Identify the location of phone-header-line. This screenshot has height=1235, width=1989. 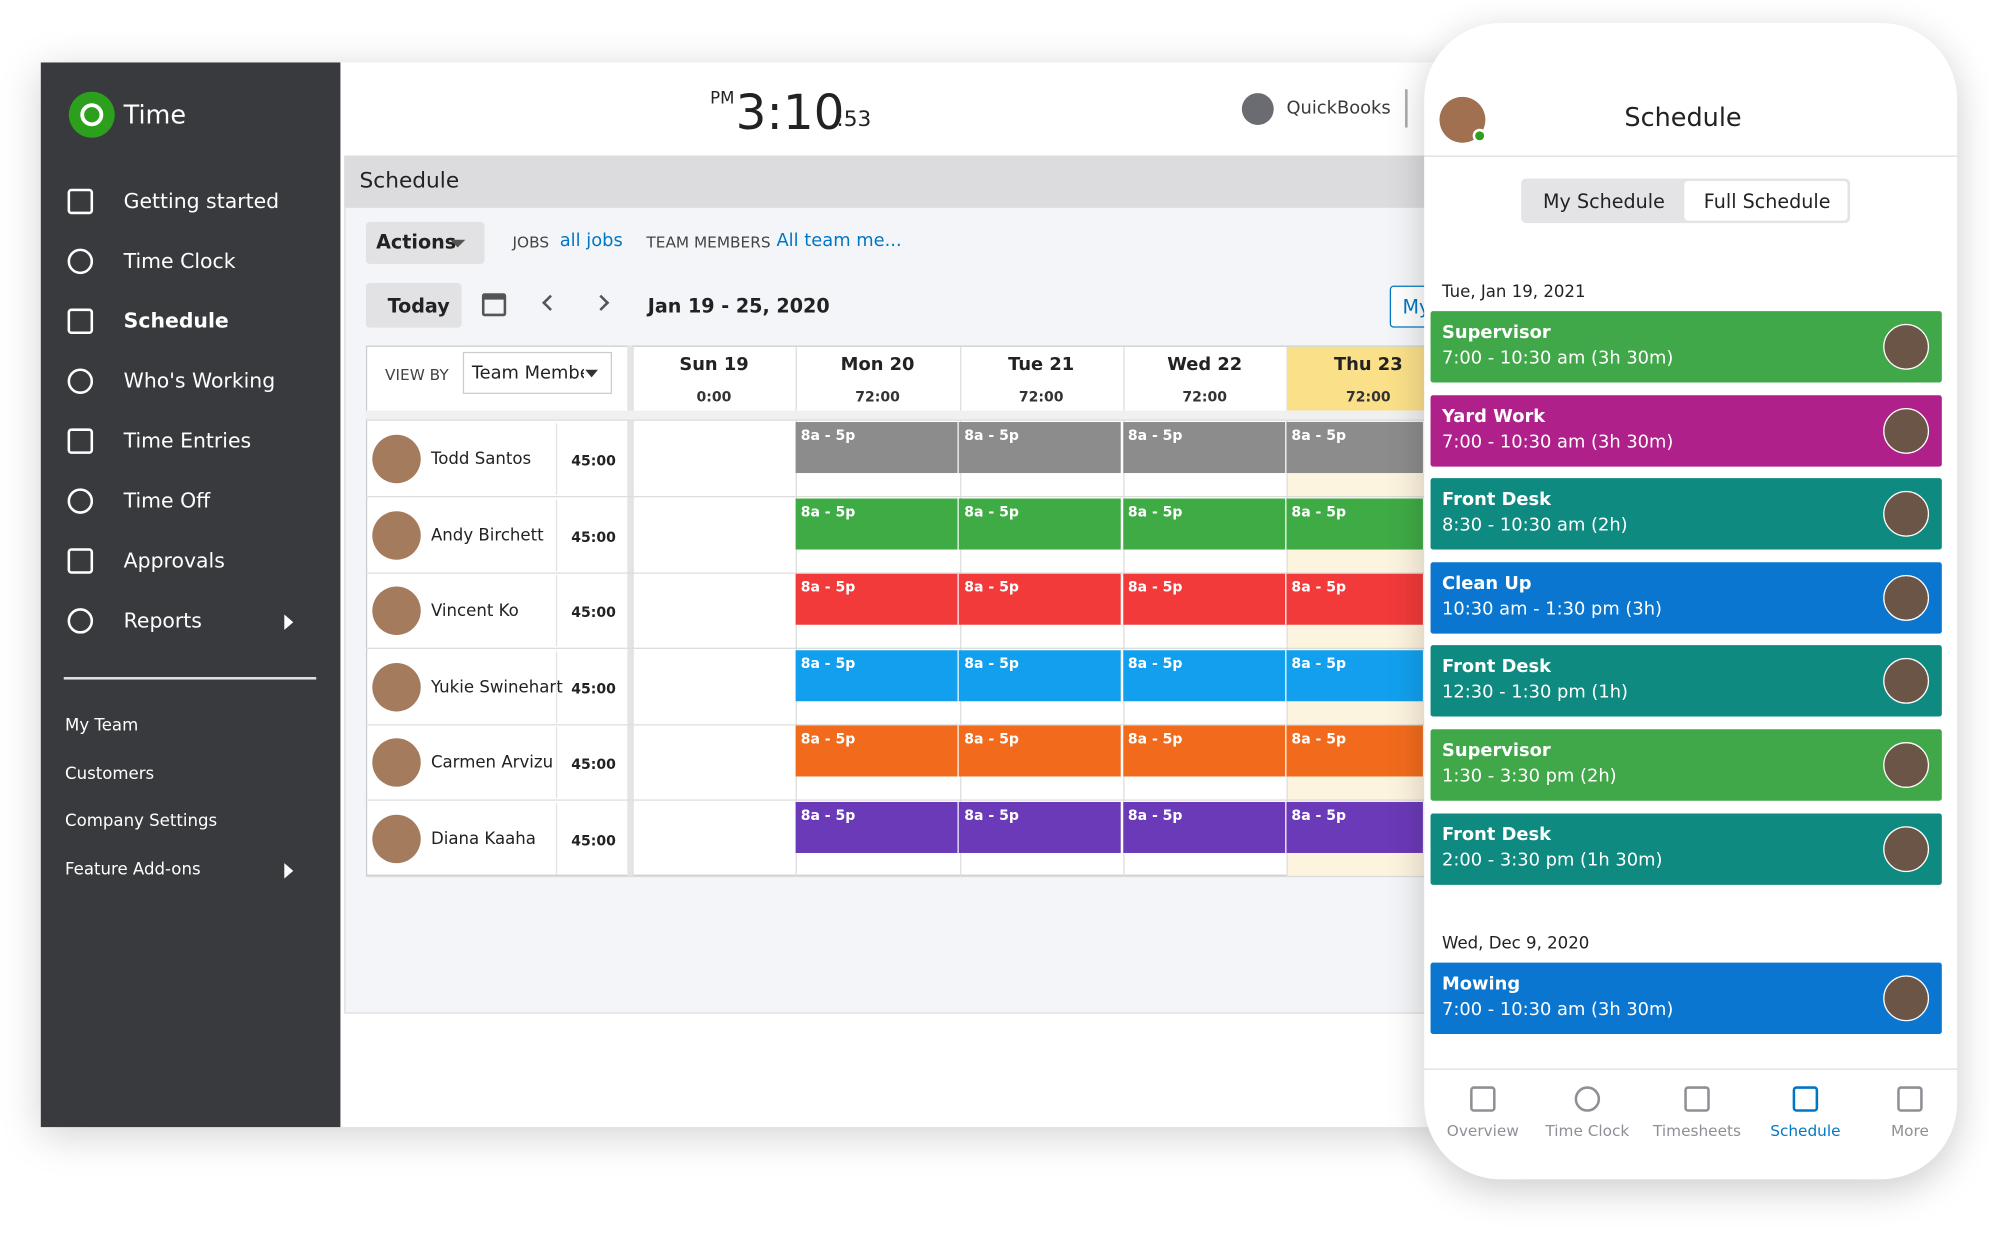
(1691, 156).